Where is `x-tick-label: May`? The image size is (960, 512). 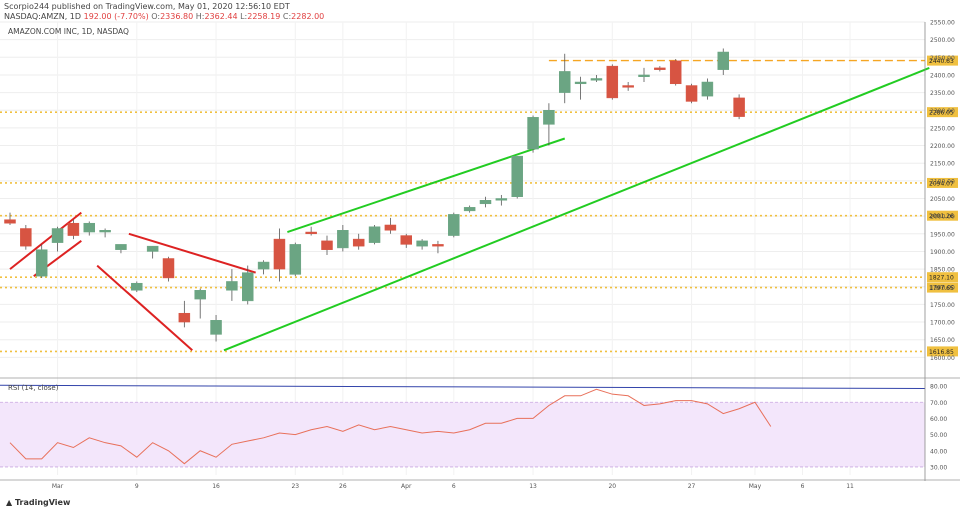
x-tick-label: May is located at coordinates (755, 486).